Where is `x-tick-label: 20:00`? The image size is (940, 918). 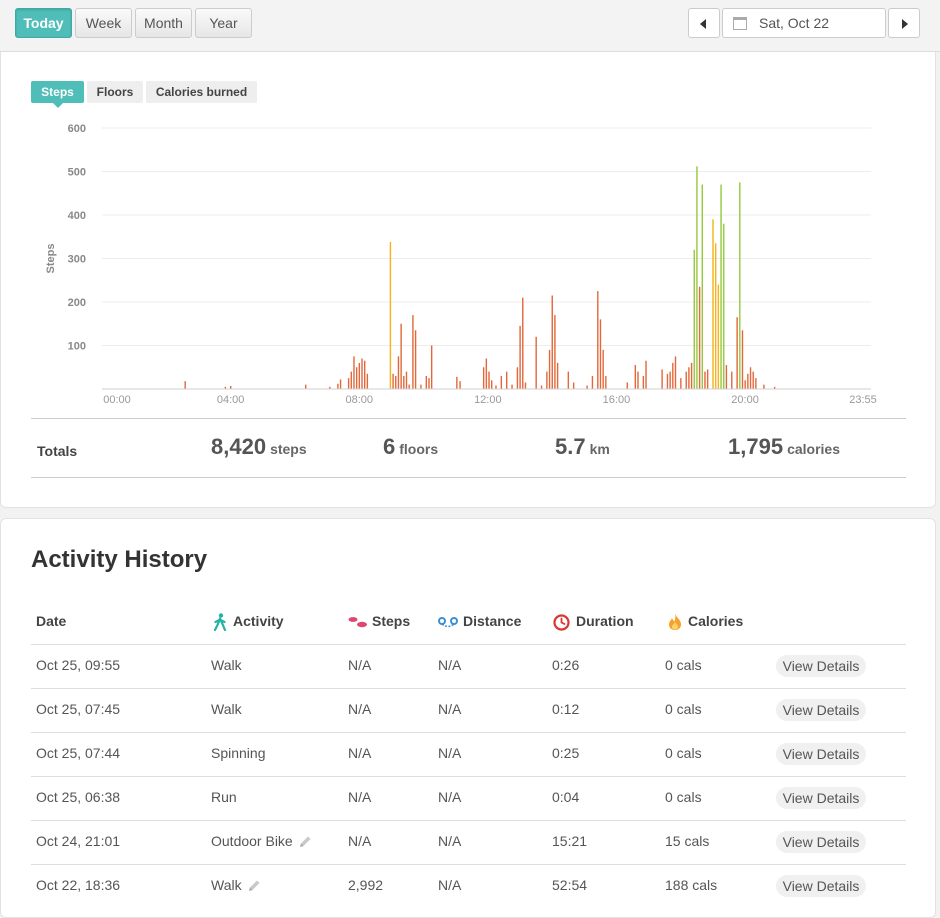
x-tick-label: 20:00 is located at coordinates (745, 400).